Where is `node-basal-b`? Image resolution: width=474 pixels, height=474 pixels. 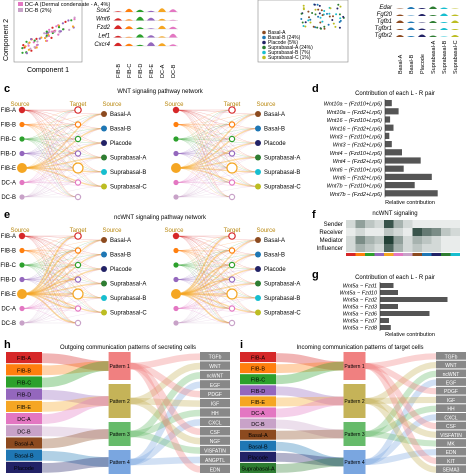 node-basal-b is located at coordinates (104, 254).